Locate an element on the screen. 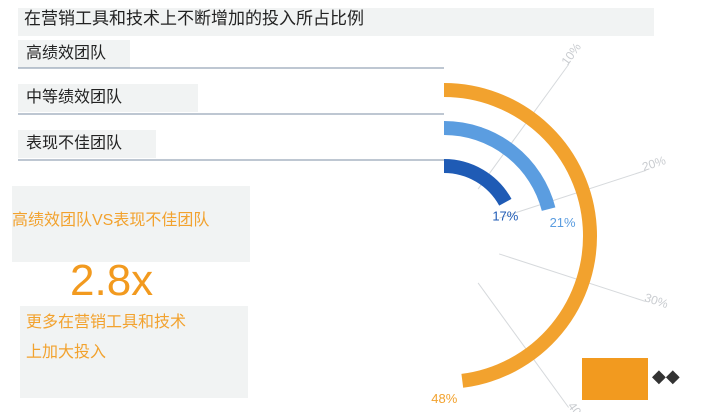 Image resolution: width=723 pixels, height=412 pixels. chart-title: 在营销工具和技术上不断增加的投入所占比例 is located at coordinates (336, 22).